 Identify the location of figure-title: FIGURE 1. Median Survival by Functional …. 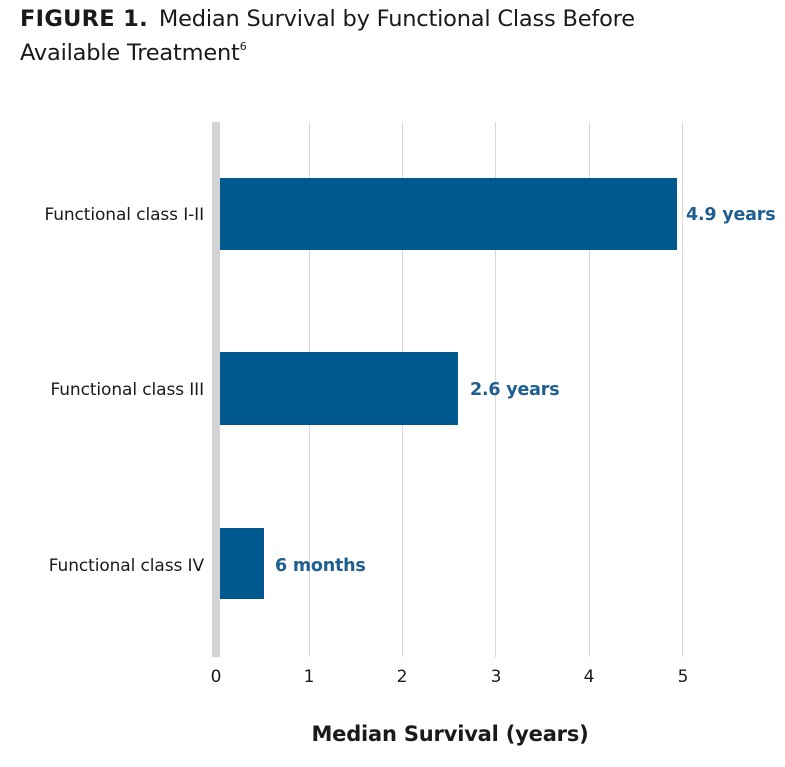
(370, 36).